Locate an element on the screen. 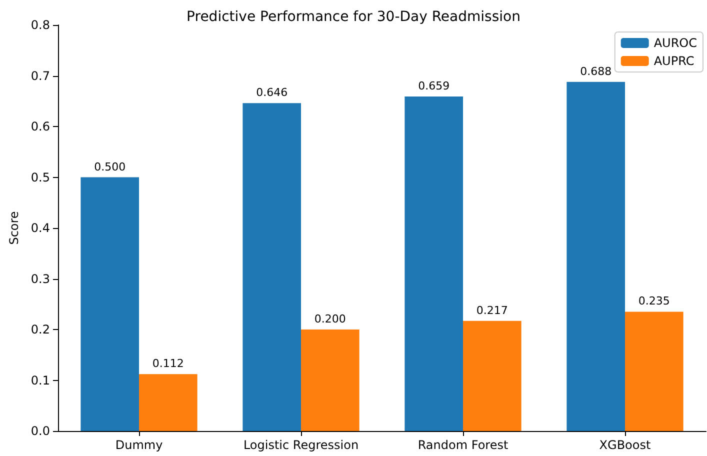  data-label: 0.688 is located at coordinates (596, 71).